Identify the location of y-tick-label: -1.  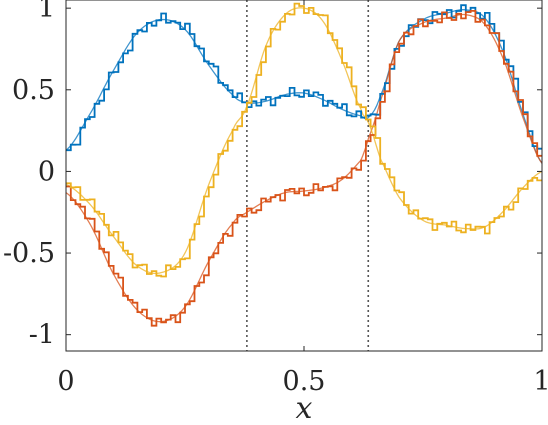
(42, 335).